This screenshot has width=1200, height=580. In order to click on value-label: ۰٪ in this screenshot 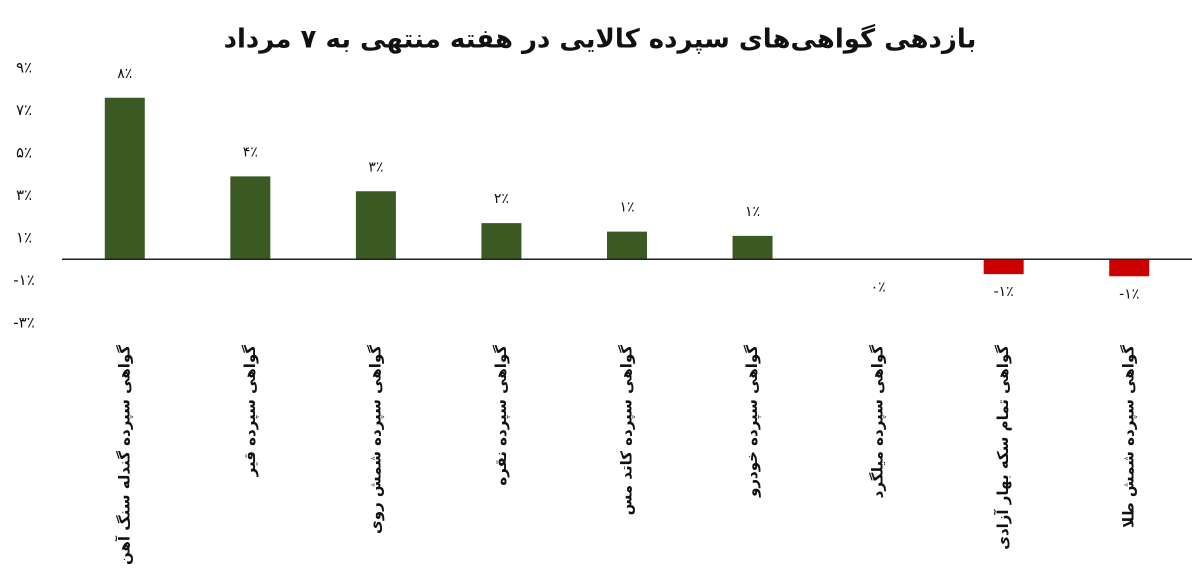, I will do `click(878, 287)`.